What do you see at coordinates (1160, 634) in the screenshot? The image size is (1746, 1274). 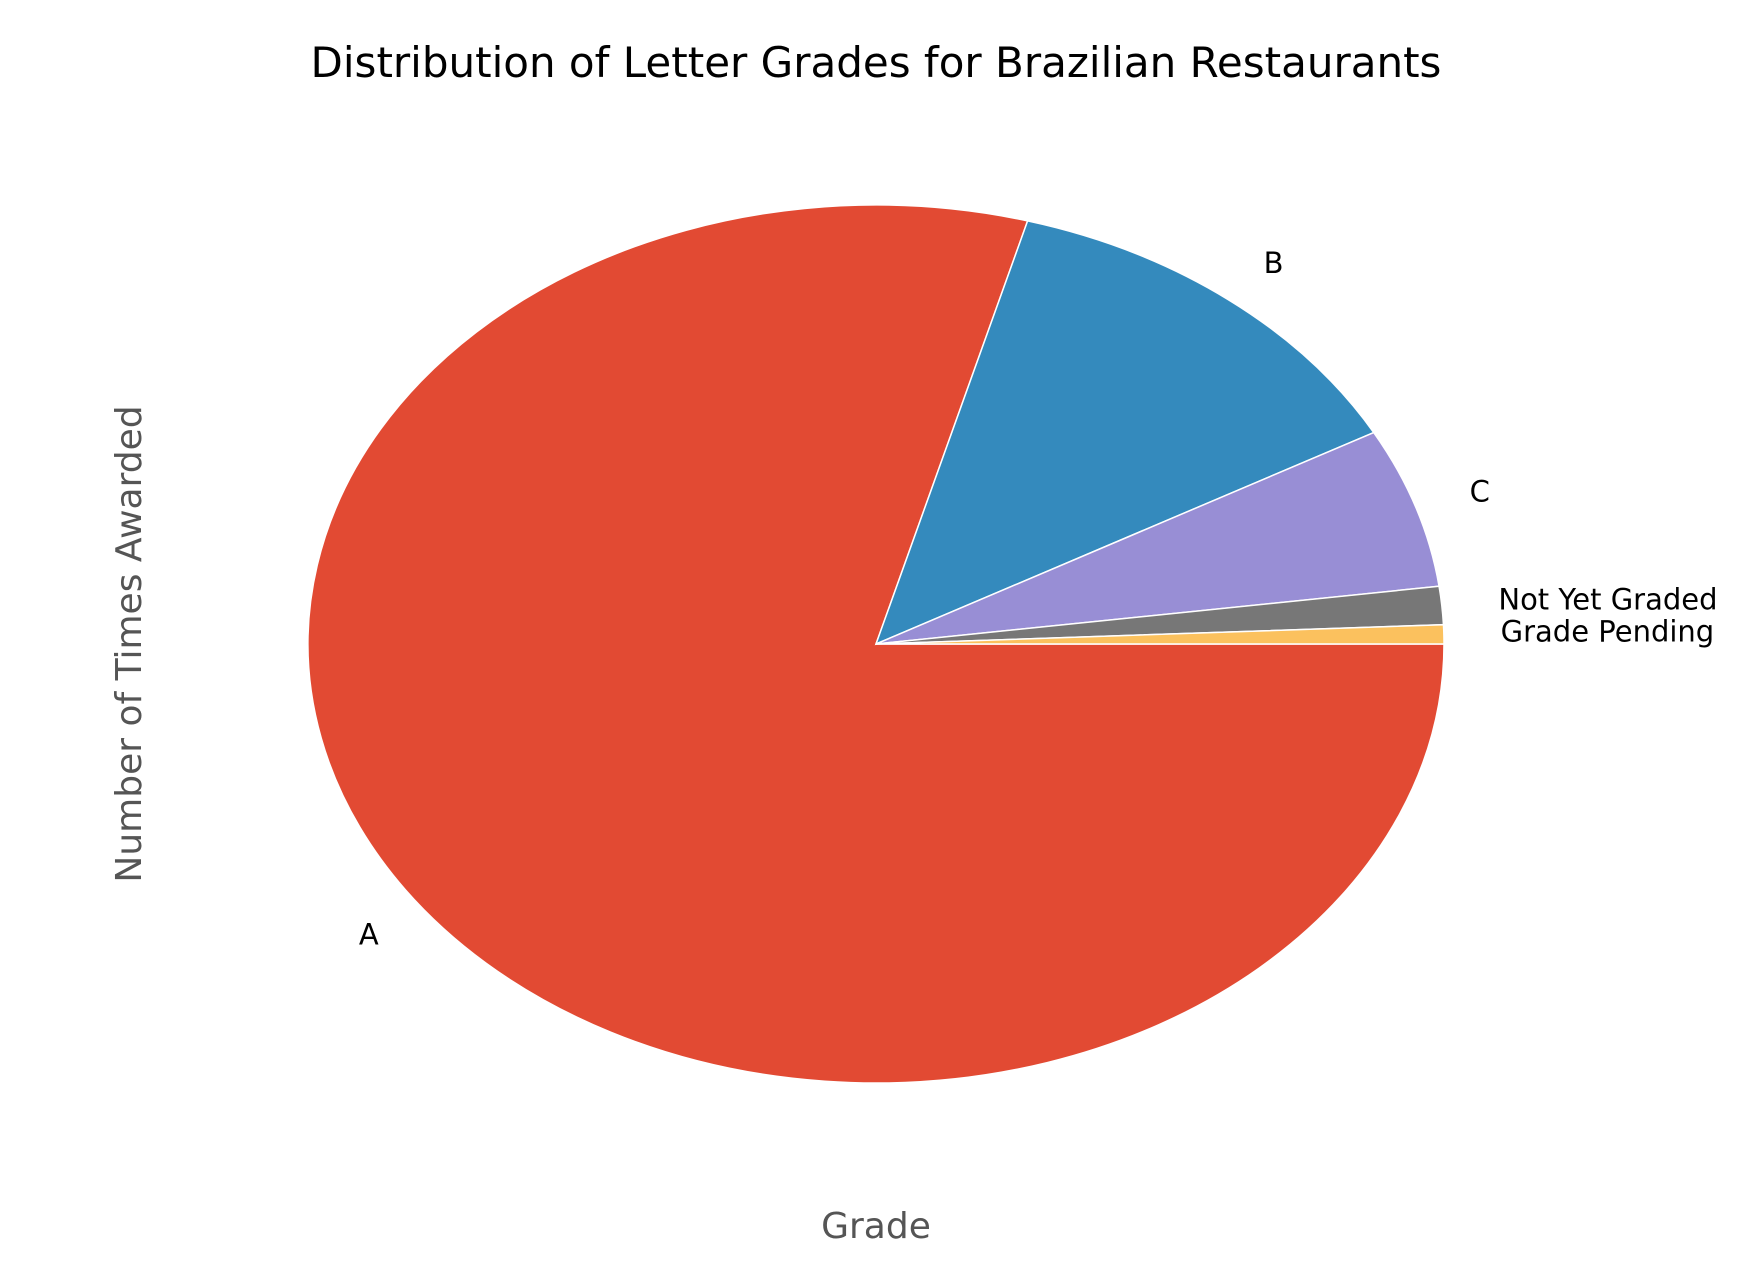 I see `pie-slice-grade-pending` at bounding box center [1160, 634].